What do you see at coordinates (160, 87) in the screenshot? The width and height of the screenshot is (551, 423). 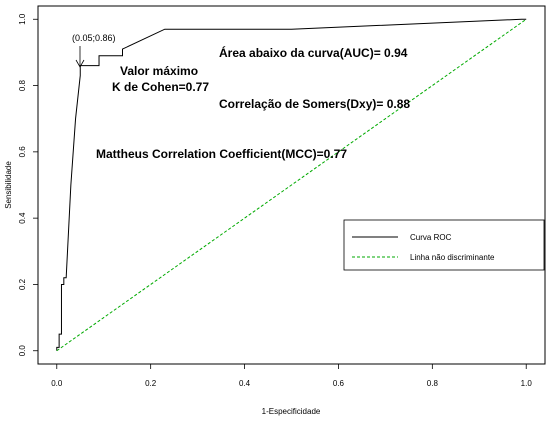 I see `annotation-kappa: K de Cohen=0.77` at bounding box center [160, 87].